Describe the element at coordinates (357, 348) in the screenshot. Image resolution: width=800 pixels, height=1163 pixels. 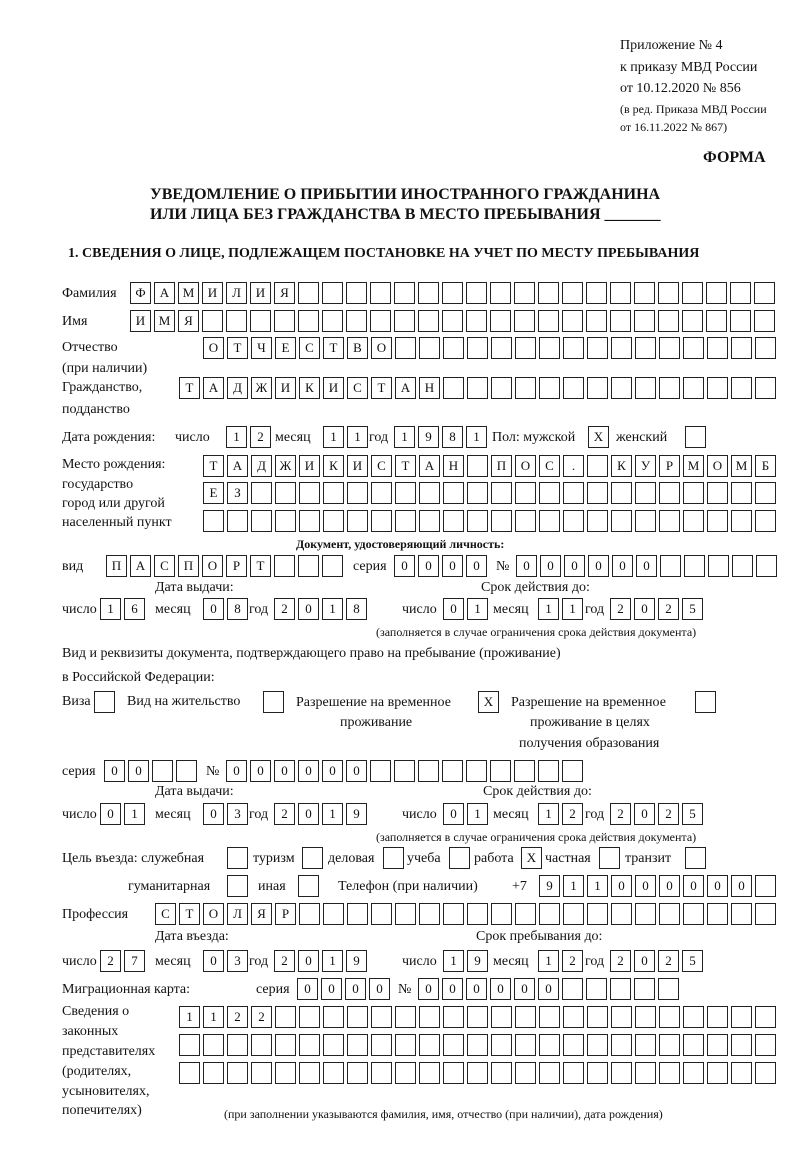
I see `character-cell: В` at that location.